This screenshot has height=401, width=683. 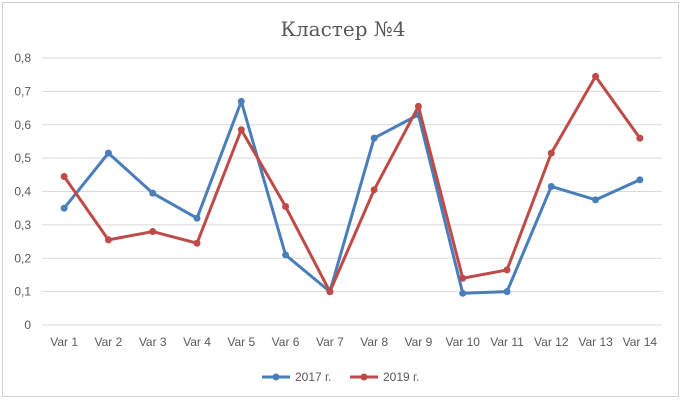 I want to click on y-tick-label: 0,2, so click(x=22, y=258).